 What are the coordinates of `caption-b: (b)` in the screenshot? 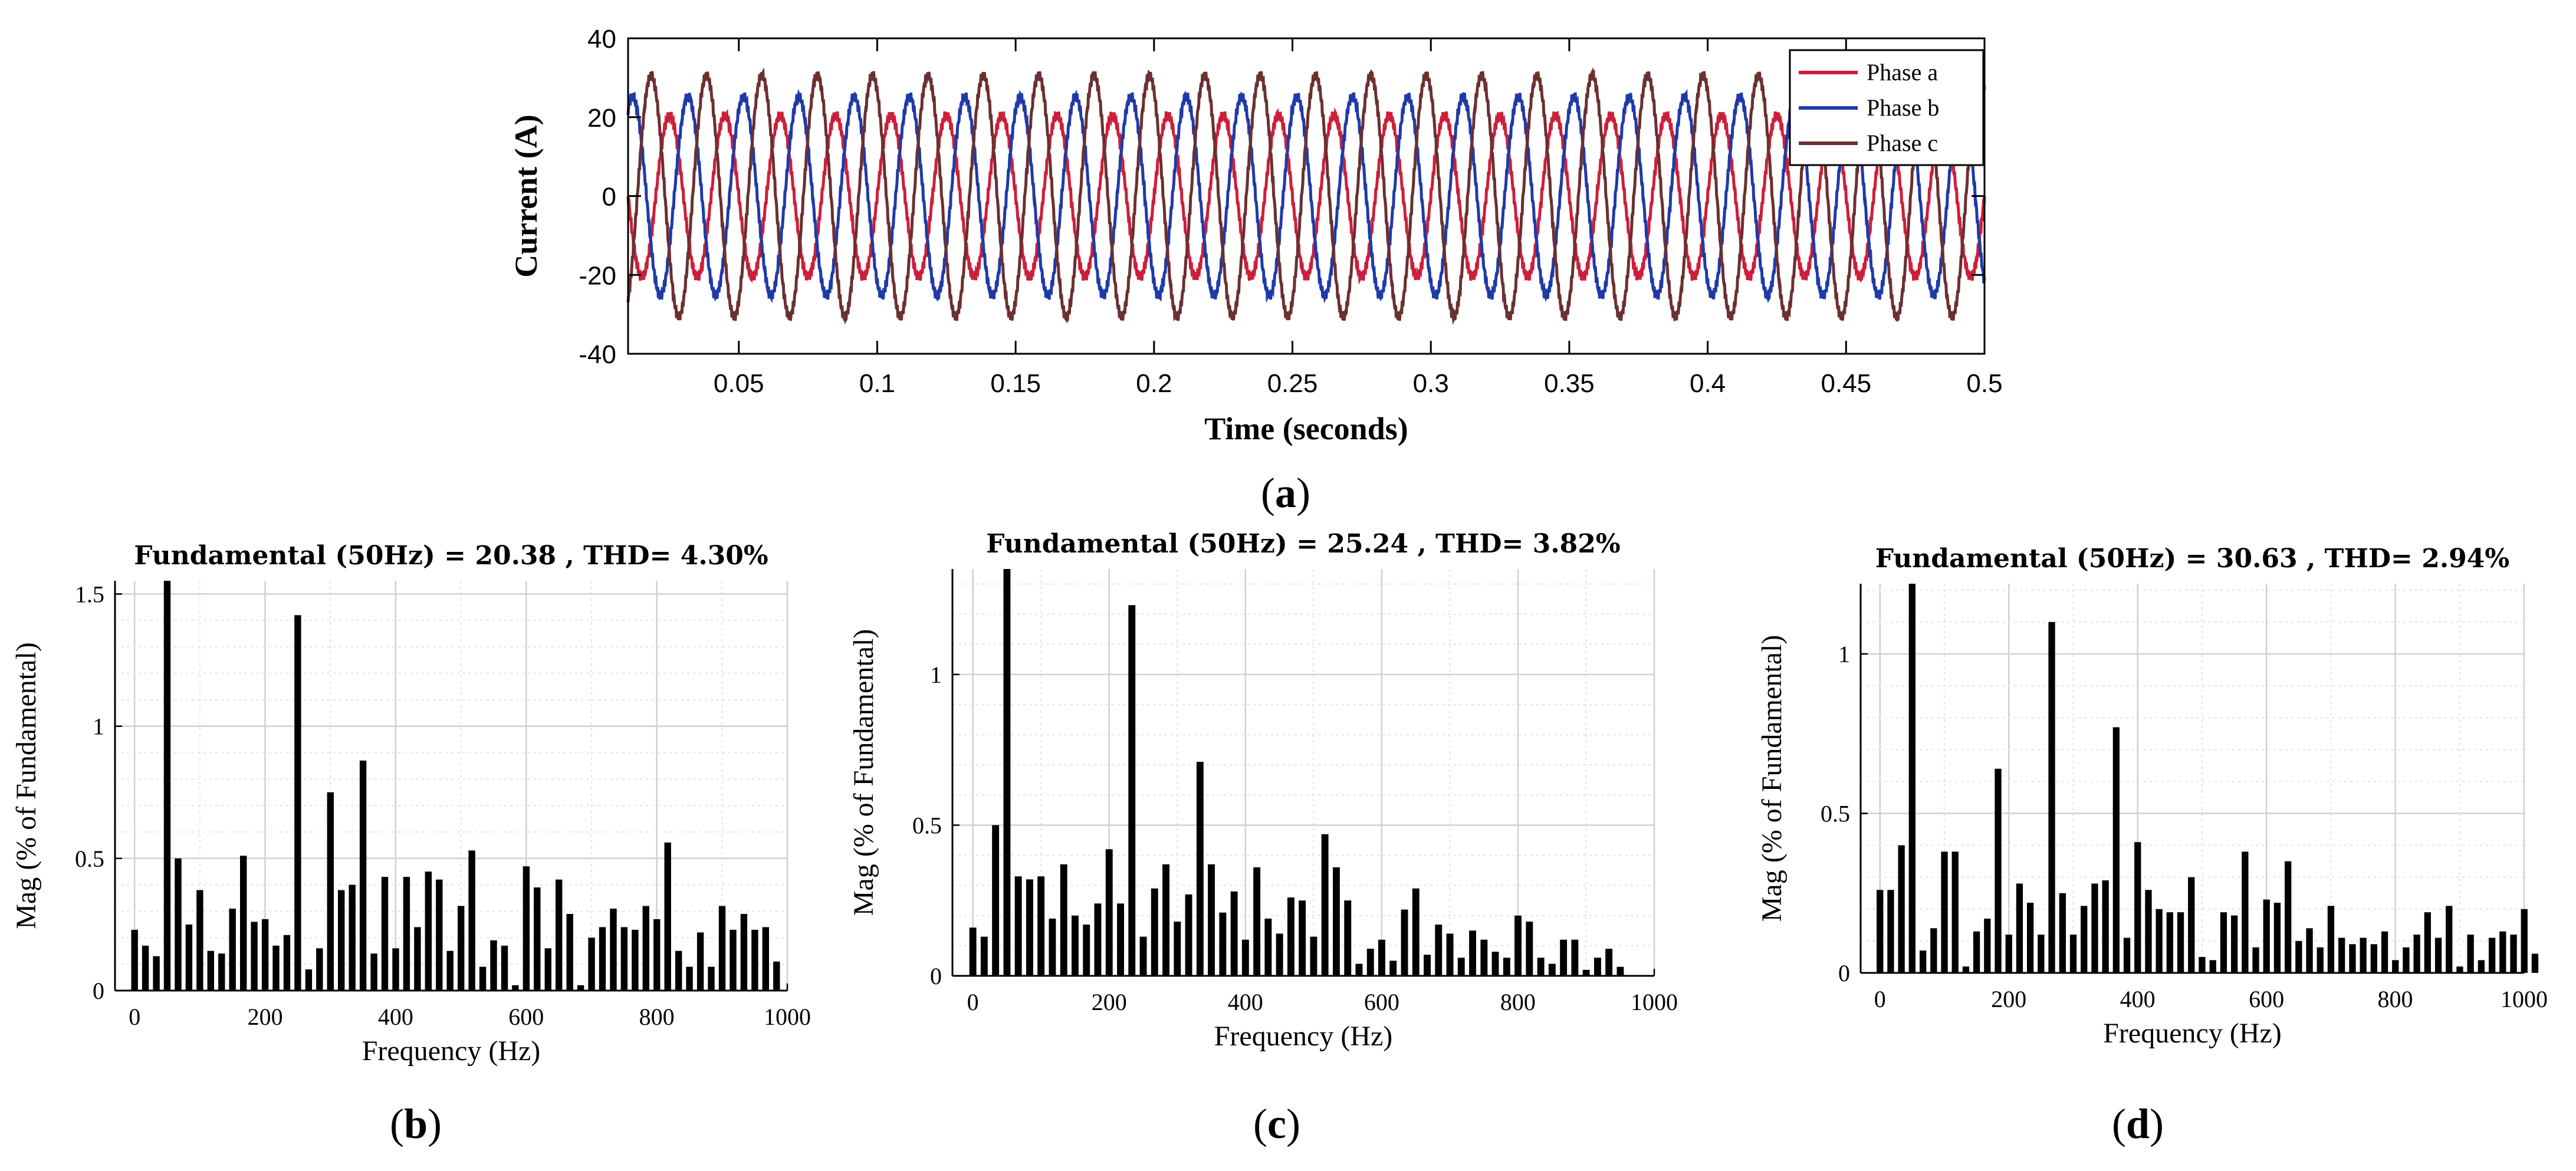 It's located at (416, 1123).